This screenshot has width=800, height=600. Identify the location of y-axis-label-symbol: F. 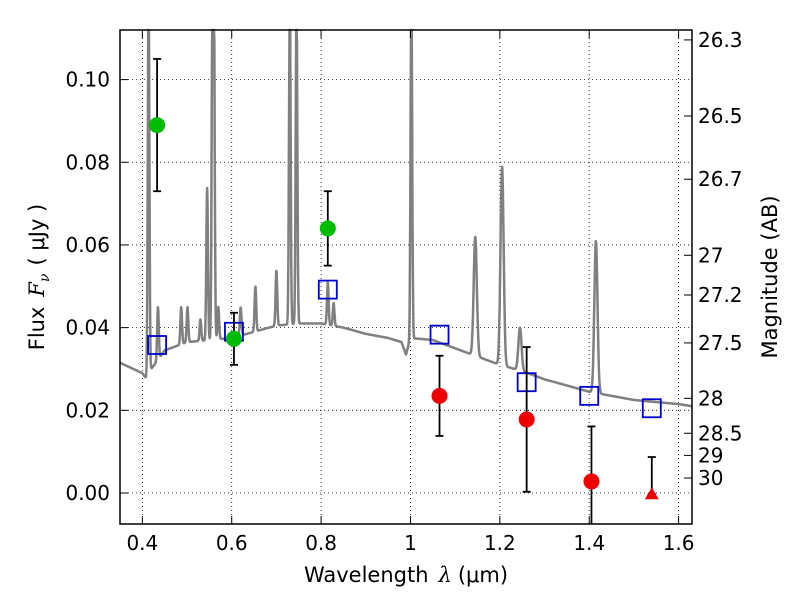
(37, 289).